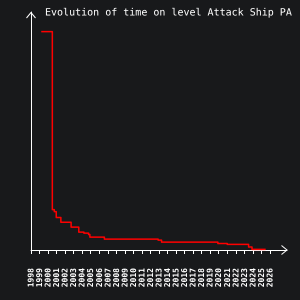 The image size is (300, 300). What do you see at coordinates (133, 278) in the screenshot?
I see `x-tick-label: 2010` at bounding box center [133, 278].